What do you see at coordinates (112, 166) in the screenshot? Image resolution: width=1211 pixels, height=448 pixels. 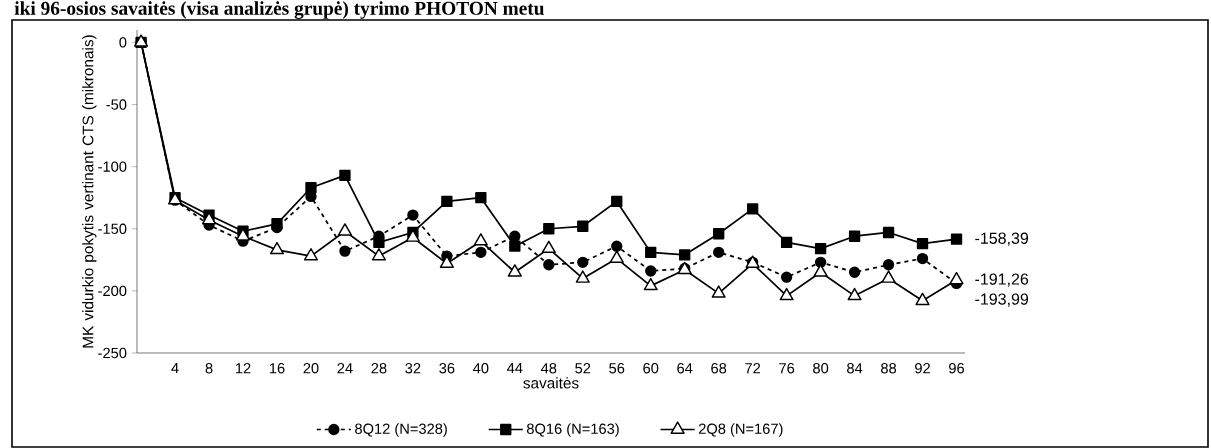 I see `y-tick-label: -100` at bounding box center [112, 166].